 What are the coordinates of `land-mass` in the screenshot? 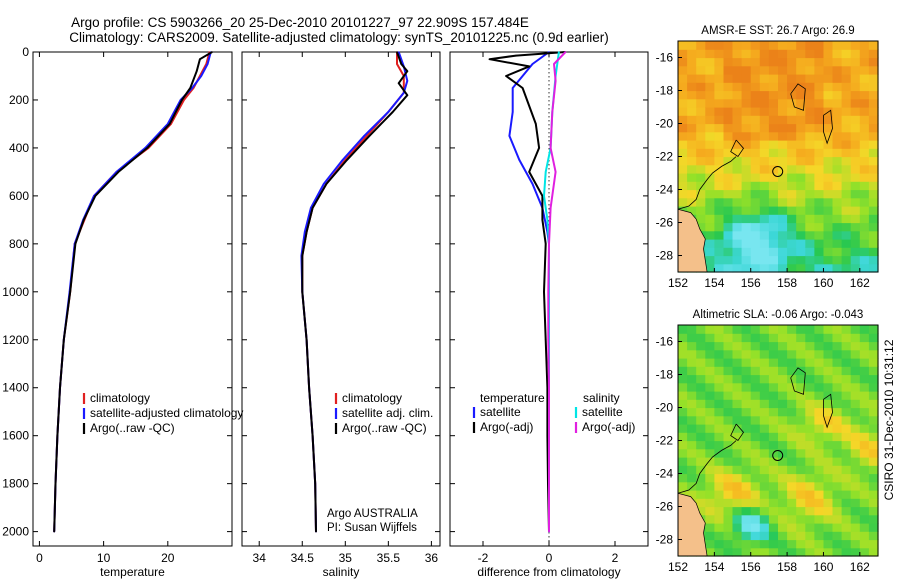 It's located at (692, 240).